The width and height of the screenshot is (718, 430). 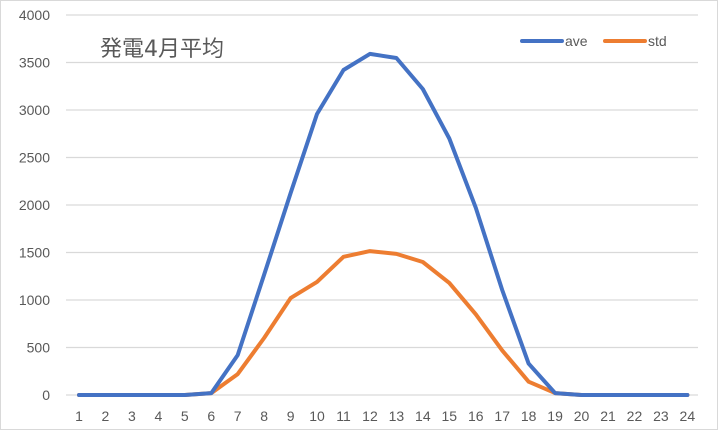 What do you see at coordinates (385, 416) in the screenshot?
I see `x-axis-ticks: 1 2 3 4 5 6 7 8 9 10 11 12 13 14 15 16 17 18 19 20 21 22 23 24` at bounding box center [385, 416].